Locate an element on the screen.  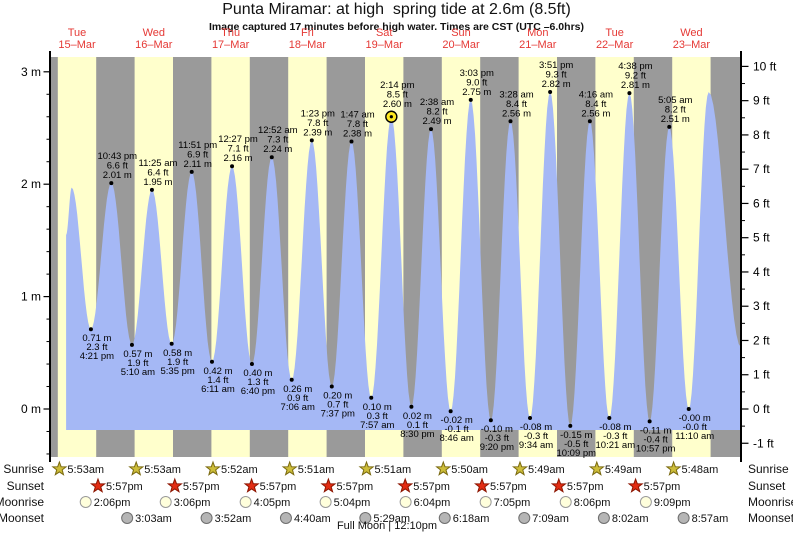
moonrise-event: 4:05pm is located at coordinates (264, 502).